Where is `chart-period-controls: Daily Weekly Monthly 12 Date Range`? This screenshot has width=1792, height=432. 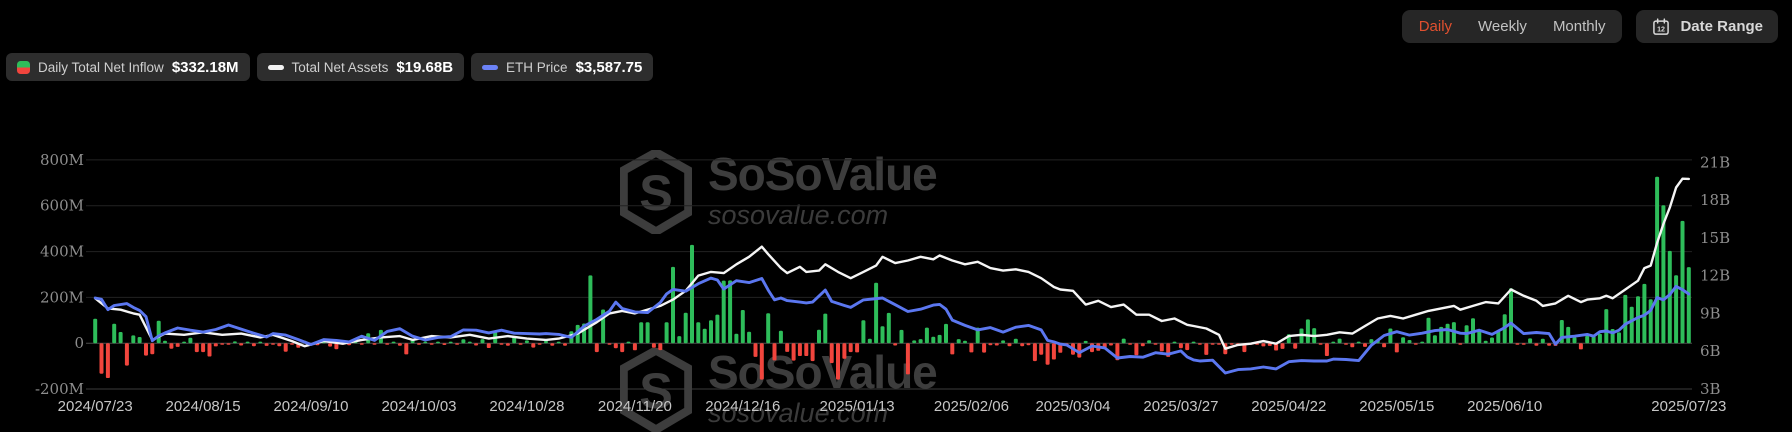
chart-period-controls: Daily Weekly Monthly 12 Date Range is located at coordinates (1589, 26).